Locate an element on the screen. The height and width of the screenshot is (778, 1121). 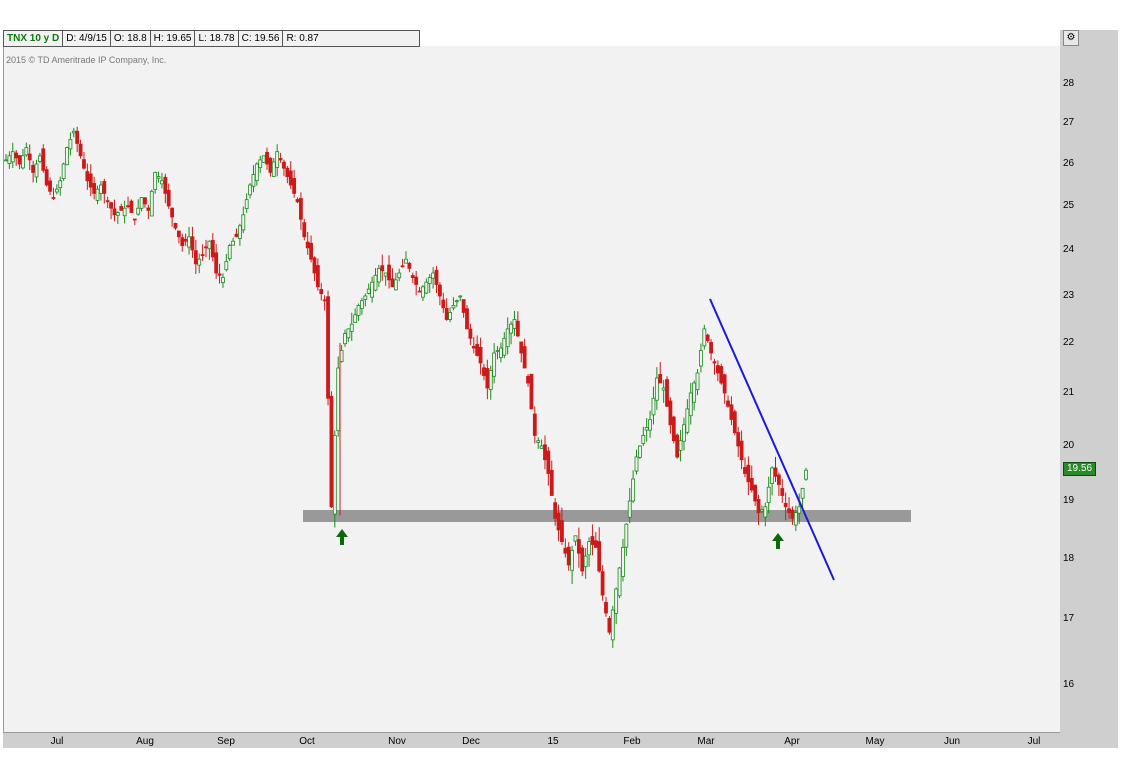
time-axis-panel is located at coordinates (560, 740).